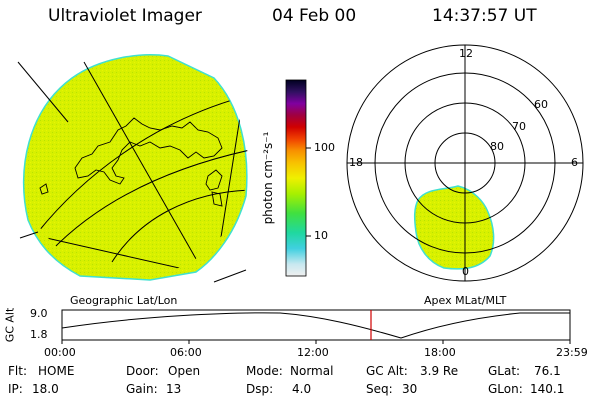 The width and height of the screenshot is (600, 400). What do you see at coordinates (466, 53) in the screenshot?
I see `mlt-label-12: 12` at bounding box center [466, 53].